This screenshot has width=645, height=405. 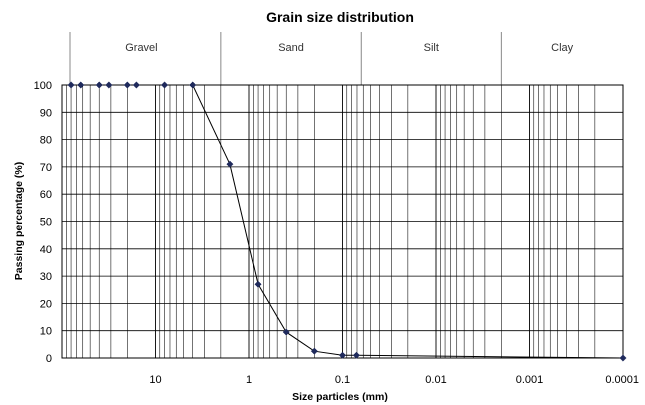 What do you see at coordinates (46, 168) in the screenshot?
I see `y-tick-label: 70` at bounding box center [46, 168].